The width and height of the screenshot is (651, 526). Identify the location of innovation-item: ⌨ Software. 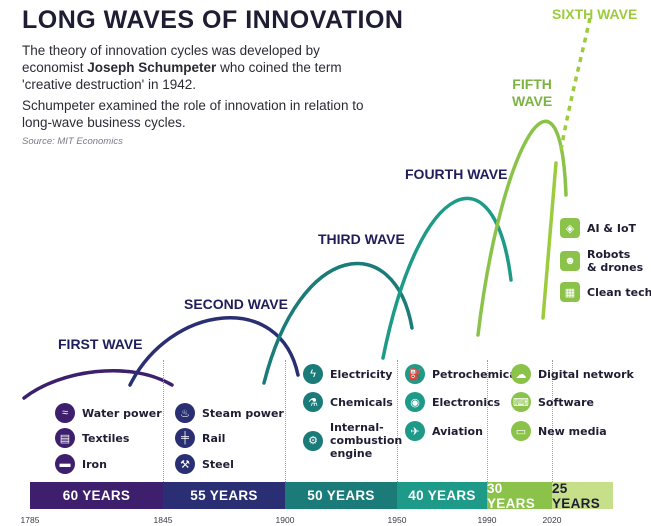
(552, 402).